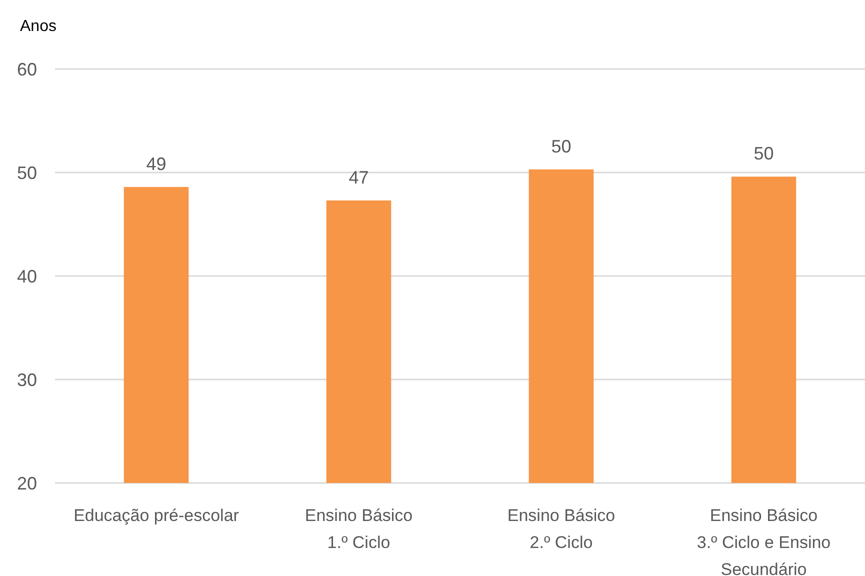 The image size is (865, 576). Describe the element at coordinates (358, 177) in the screenshot. I see `data-label: 47` at that location.